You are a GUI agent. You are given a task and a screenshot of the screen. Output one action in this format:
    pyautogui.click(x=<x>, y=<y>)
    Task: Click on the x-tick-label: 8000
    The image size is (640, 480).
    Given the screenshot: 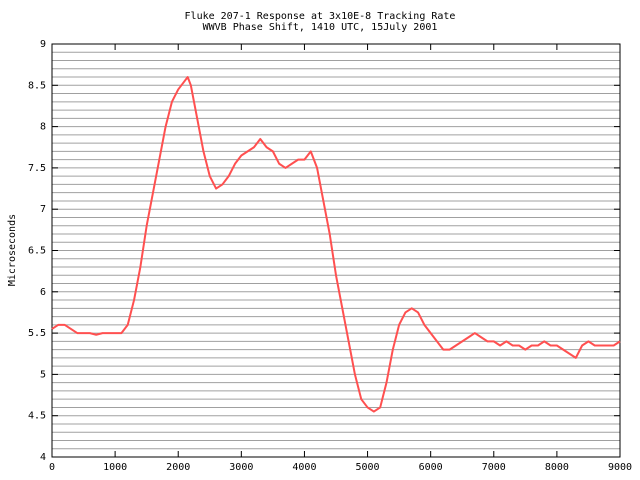 What is the action you would take?
    pyautogui.click(x=557, y=467)
    